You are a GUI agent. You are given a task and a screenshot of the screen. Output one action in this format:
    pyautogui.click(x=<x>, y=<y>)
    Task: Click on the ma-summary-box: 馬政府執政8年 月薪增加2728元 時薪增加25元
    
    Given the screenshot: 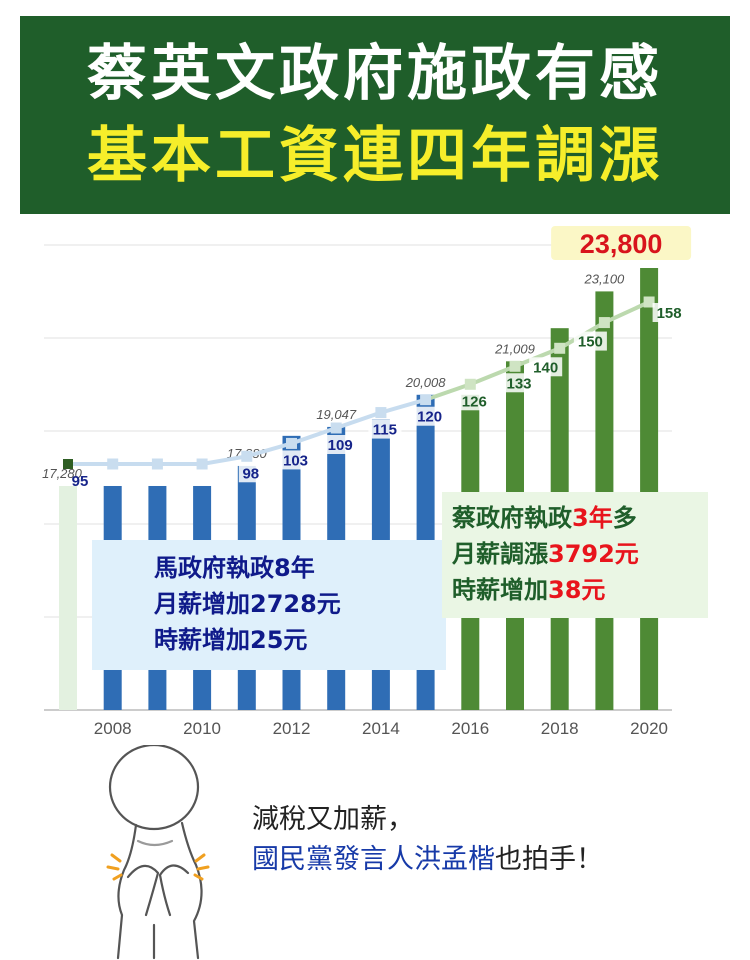 What is the action you would take?
    pyautogui.click(x=269, y=605)
    